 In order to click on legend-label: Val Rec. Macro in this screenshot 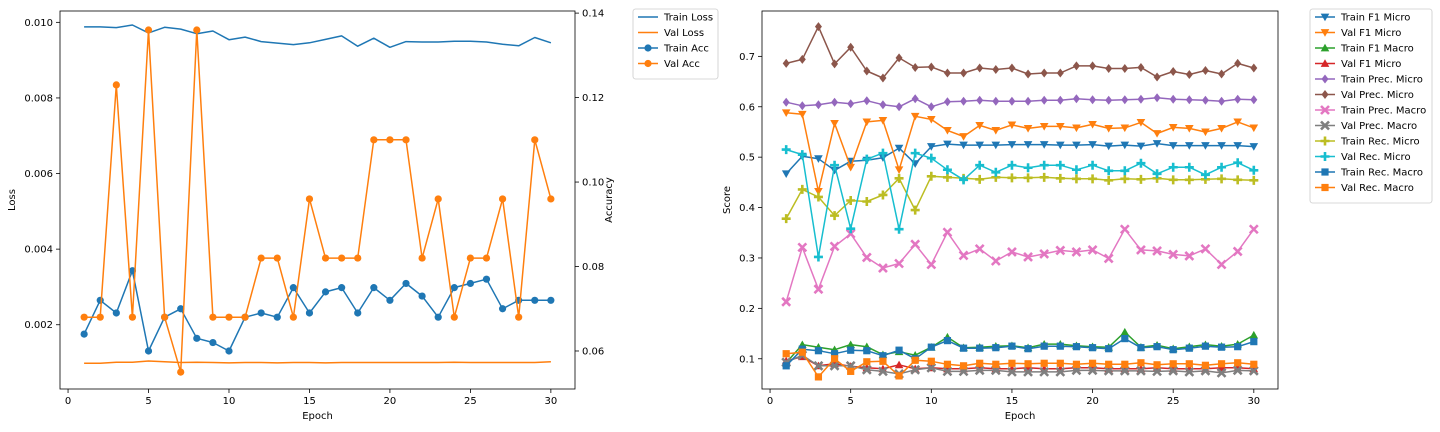, I will do `click(1377, 188)`.